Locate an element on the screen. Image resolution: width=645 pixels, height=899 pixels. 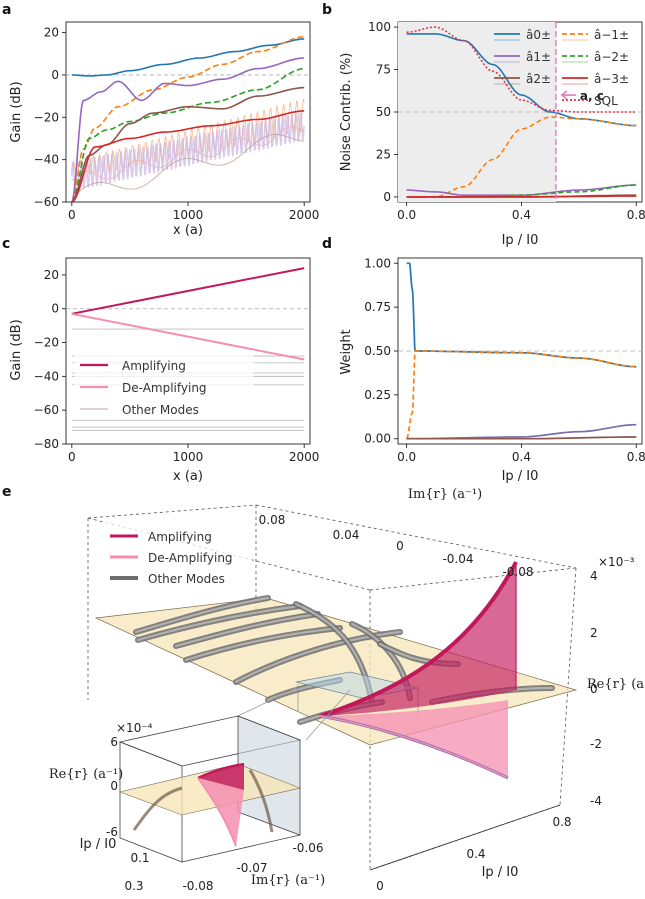
inset-ip-tick-label: 0.1 is located at coordinates (139, 858).